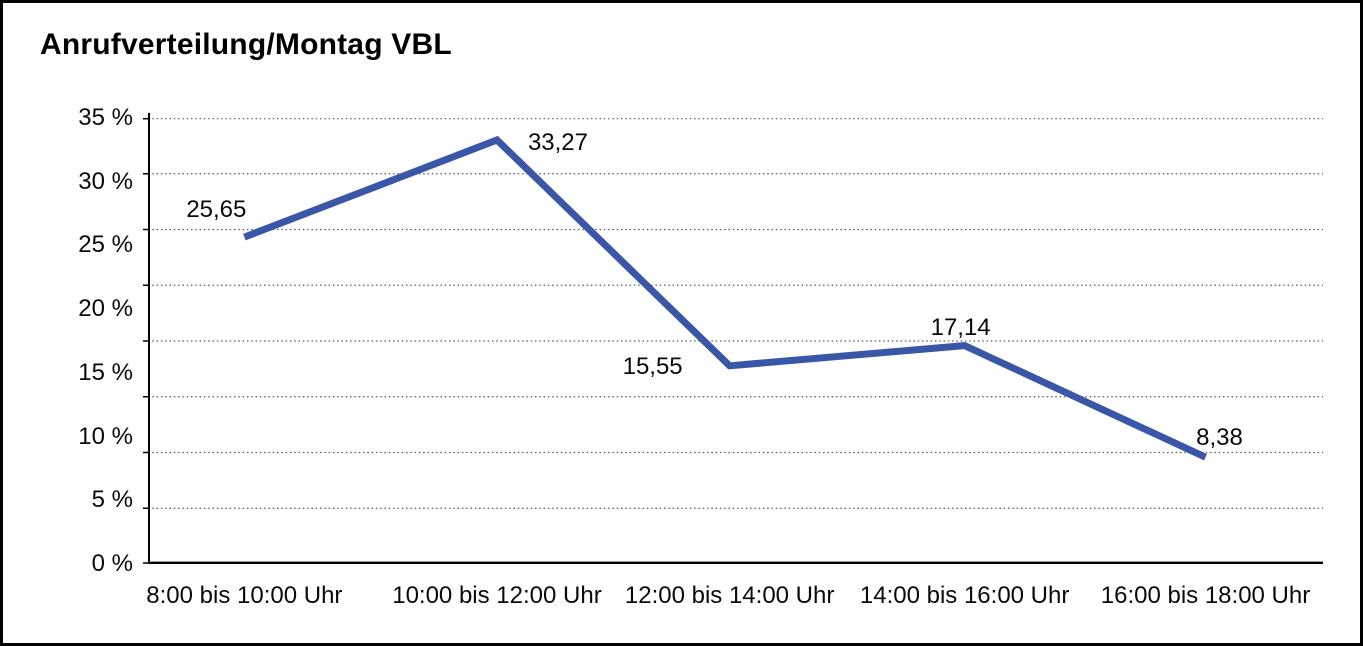 The image size is (1363, 646). What do you see at coordinates (105, 309) in the screenshot?
I see `y-tick-label: 20 %` at bounding box center [105, 309].